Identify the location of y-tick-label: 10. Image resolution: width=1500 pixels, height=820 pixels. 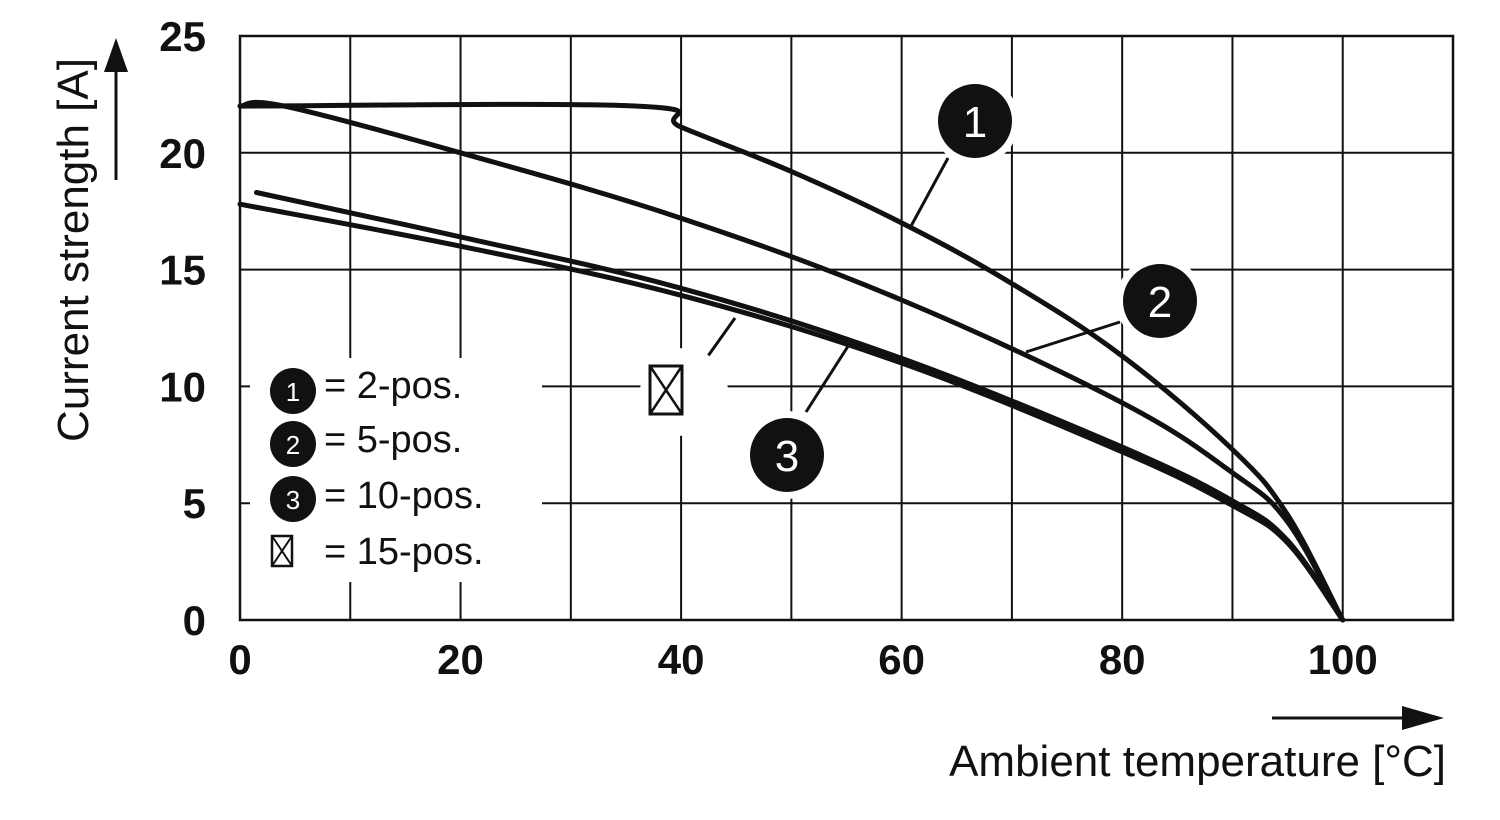
(182, 386).